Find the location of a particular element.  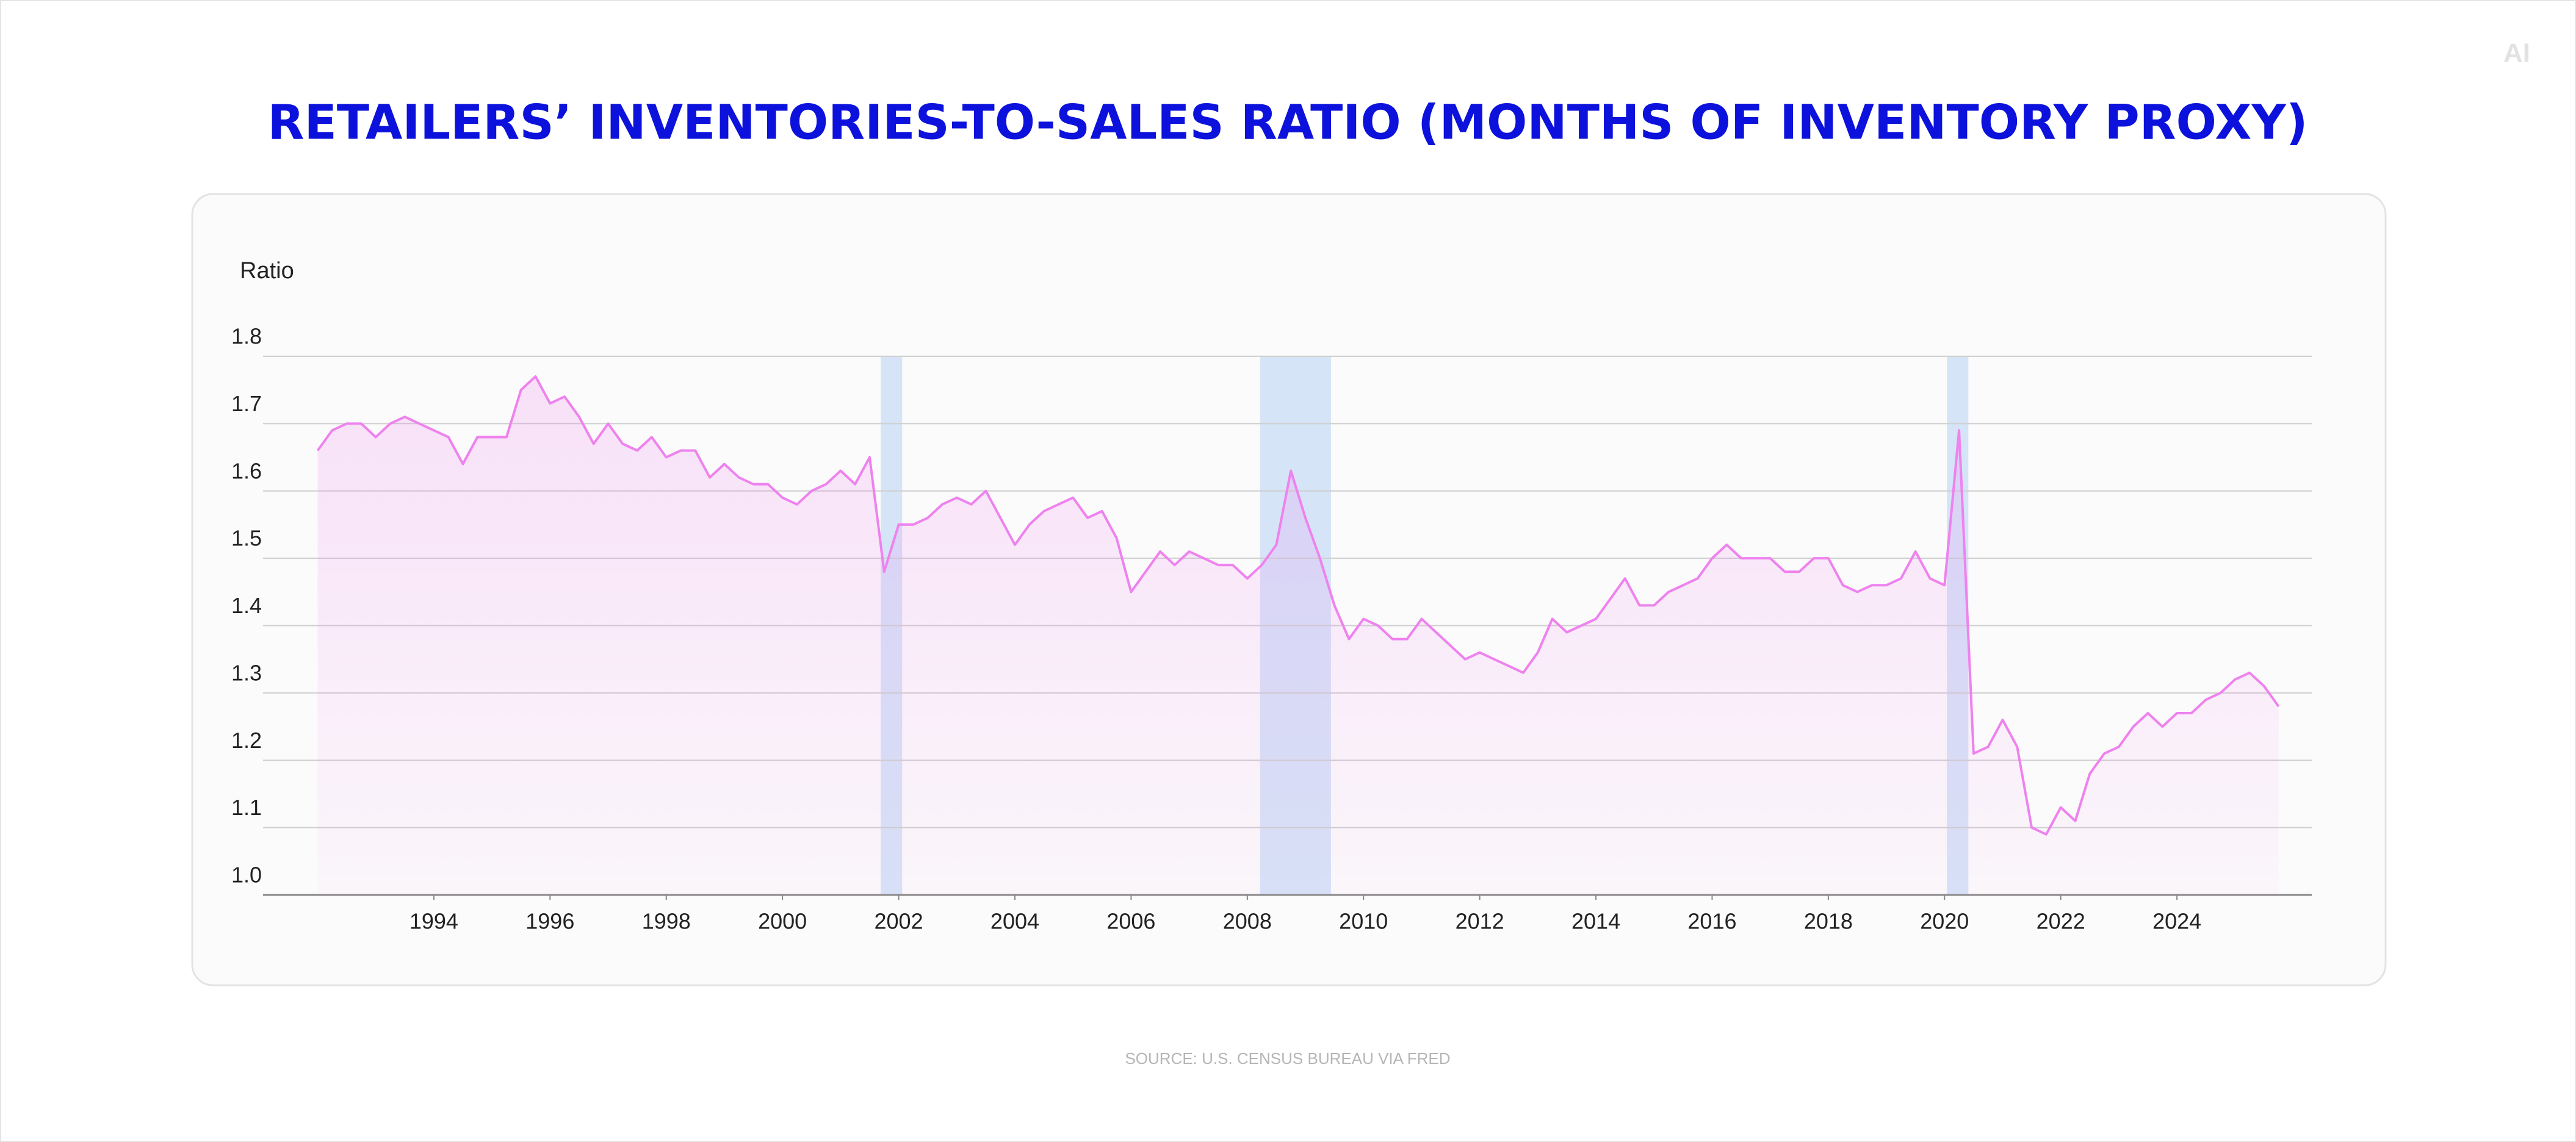

x-tick-label: 2020 is located at coordinates (1944, 922).